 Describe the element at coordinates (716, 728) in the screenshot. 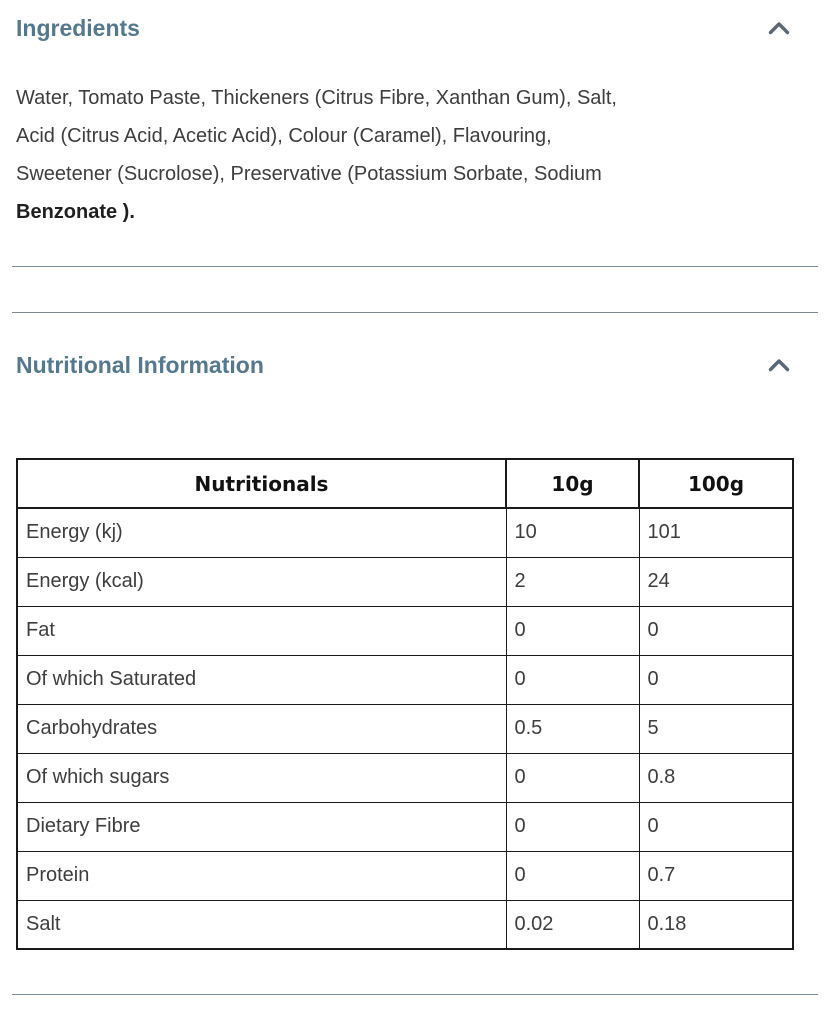

I see `value-100g-cell: 5` at that location.